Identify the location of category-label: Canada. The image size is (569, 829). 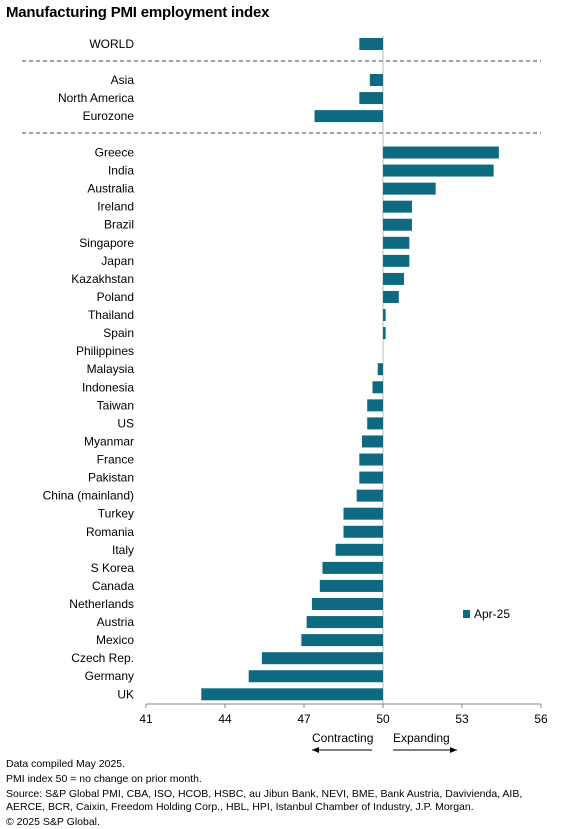
(113, 586).